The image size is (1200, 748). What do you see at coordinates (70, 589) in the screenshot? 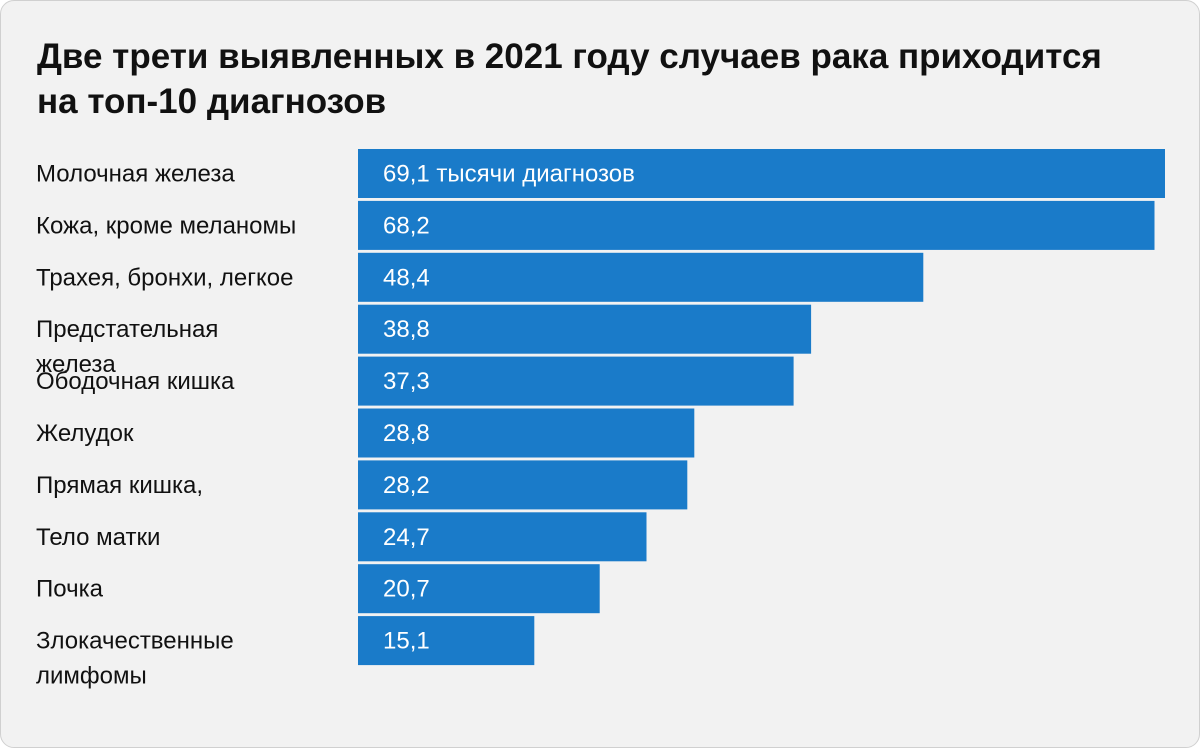
I see `category-label: Почка` at bounding box center [70, 589].